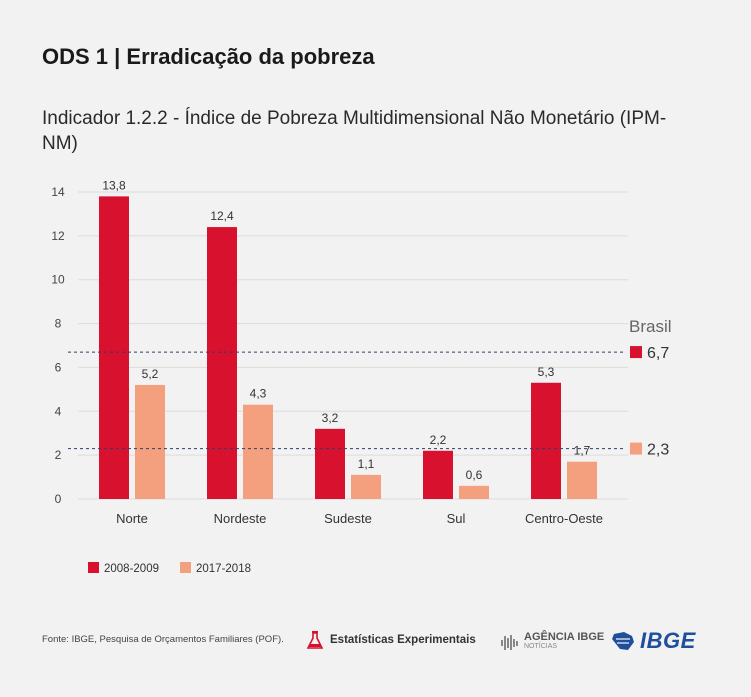  I want to click on agencia-ibge-logo: AGÊNCIA IBGE NOTÍCIAS, so click(552, 642).